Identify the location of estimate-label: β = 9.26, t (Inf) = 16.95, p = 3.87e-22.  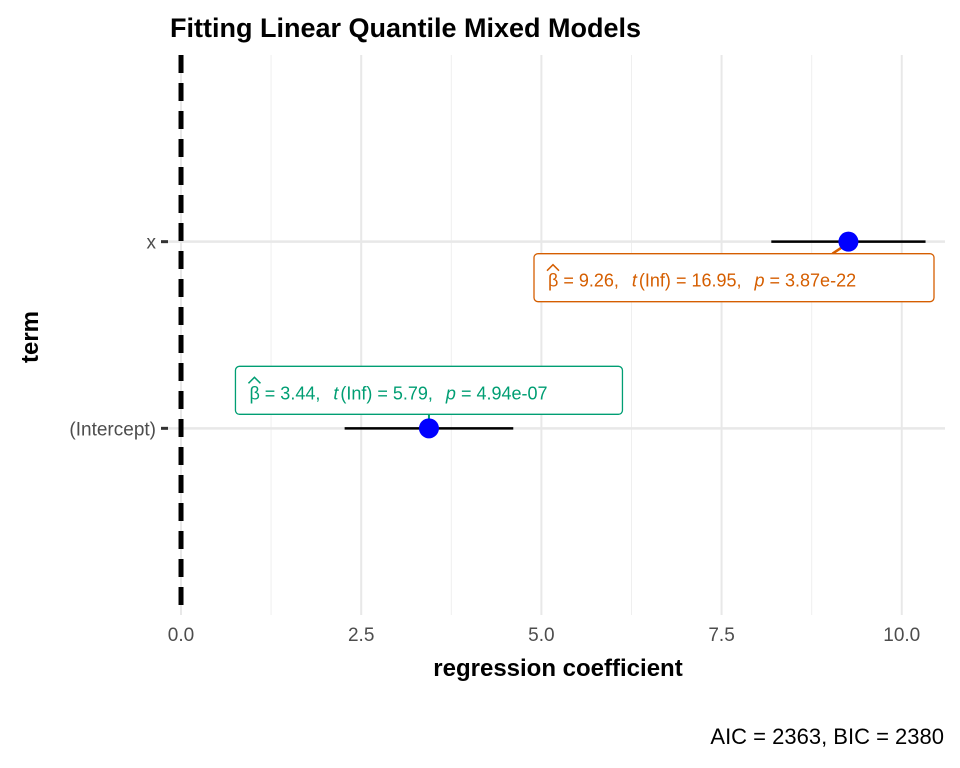
(734, 278).